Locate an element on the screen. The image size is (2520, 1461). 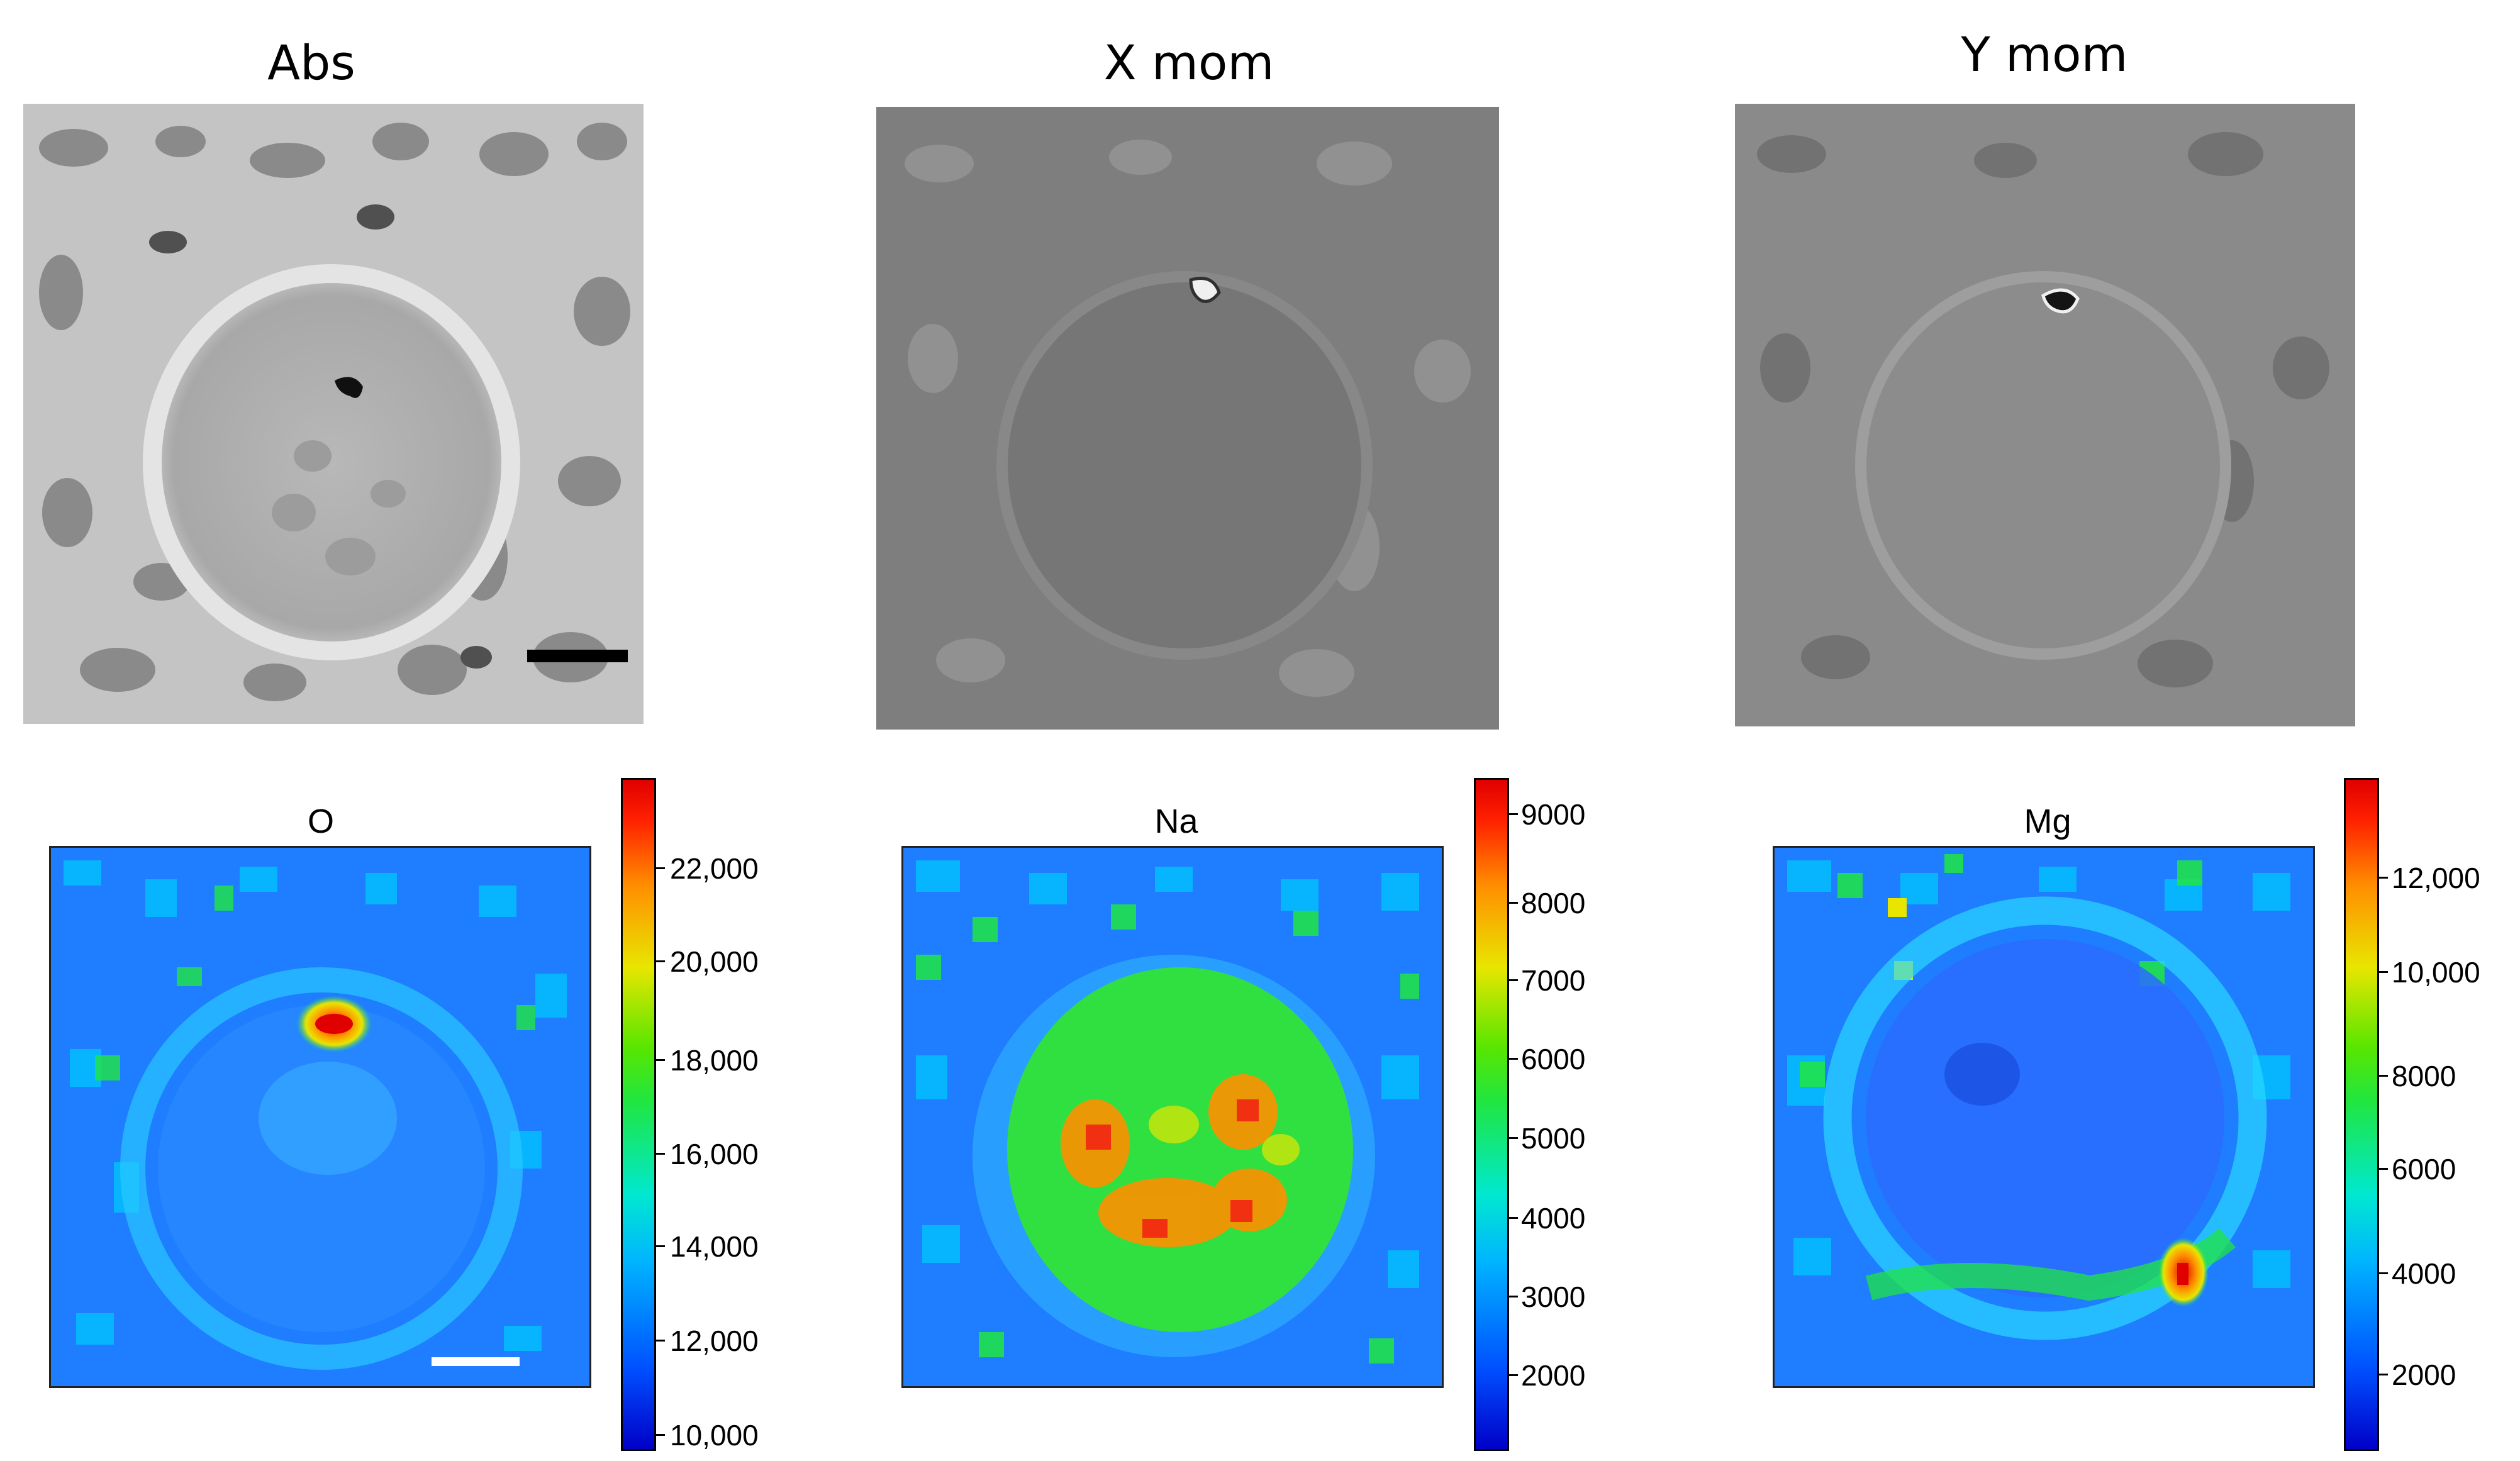
mg-tick-label: 6000 is located at coordinates (2424, 1169).